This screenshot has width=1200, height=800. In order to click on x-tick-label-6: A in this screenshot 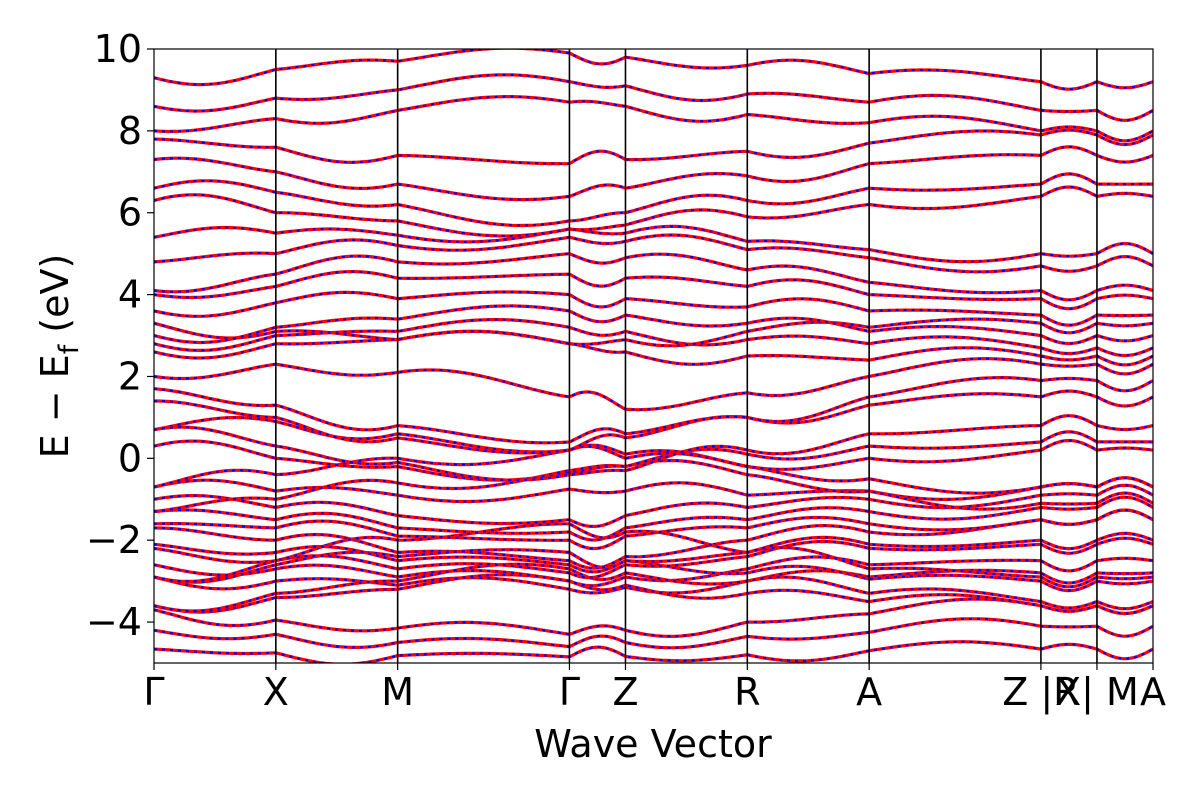, I will do `click(869, 692)`.